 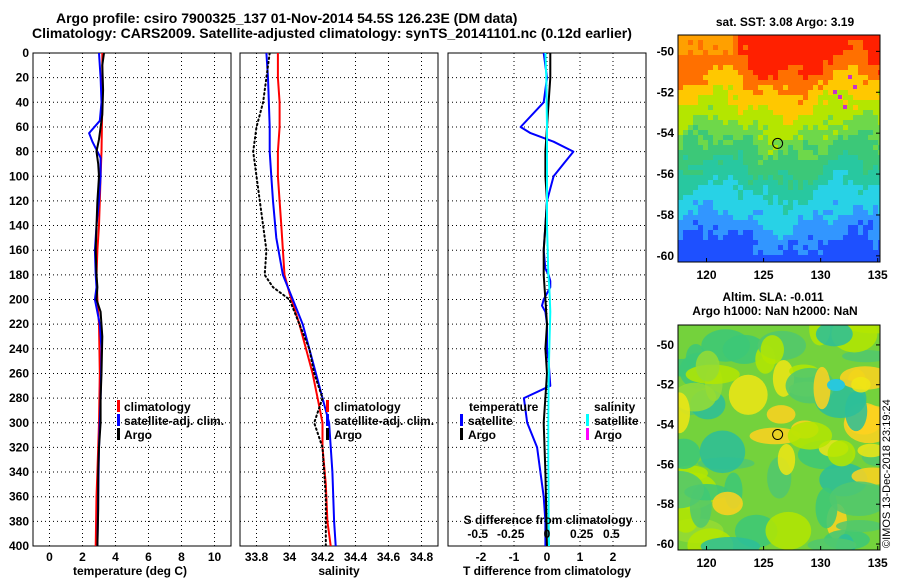 What do you see at coordinates (19, 324) in the screenshot?
I see `y-tick-label: 220` at bounding box center [19, 324].